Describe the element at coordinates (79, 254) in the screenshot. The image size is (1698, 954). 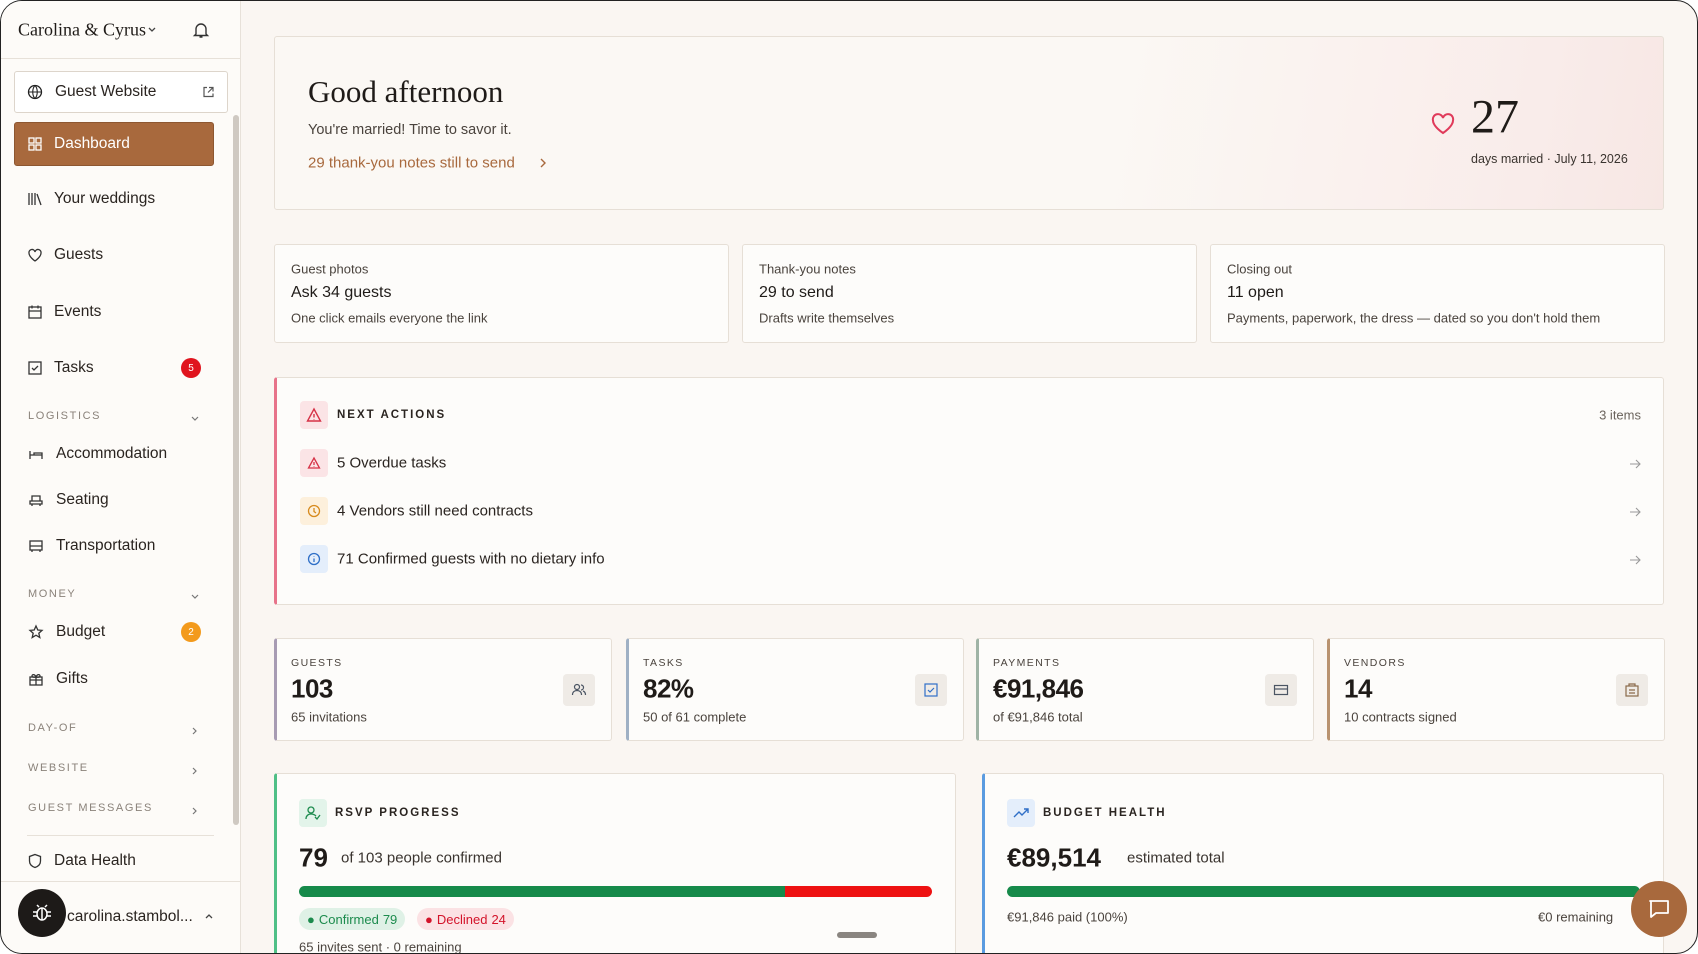
I see `nav-label: Guests` at that location.